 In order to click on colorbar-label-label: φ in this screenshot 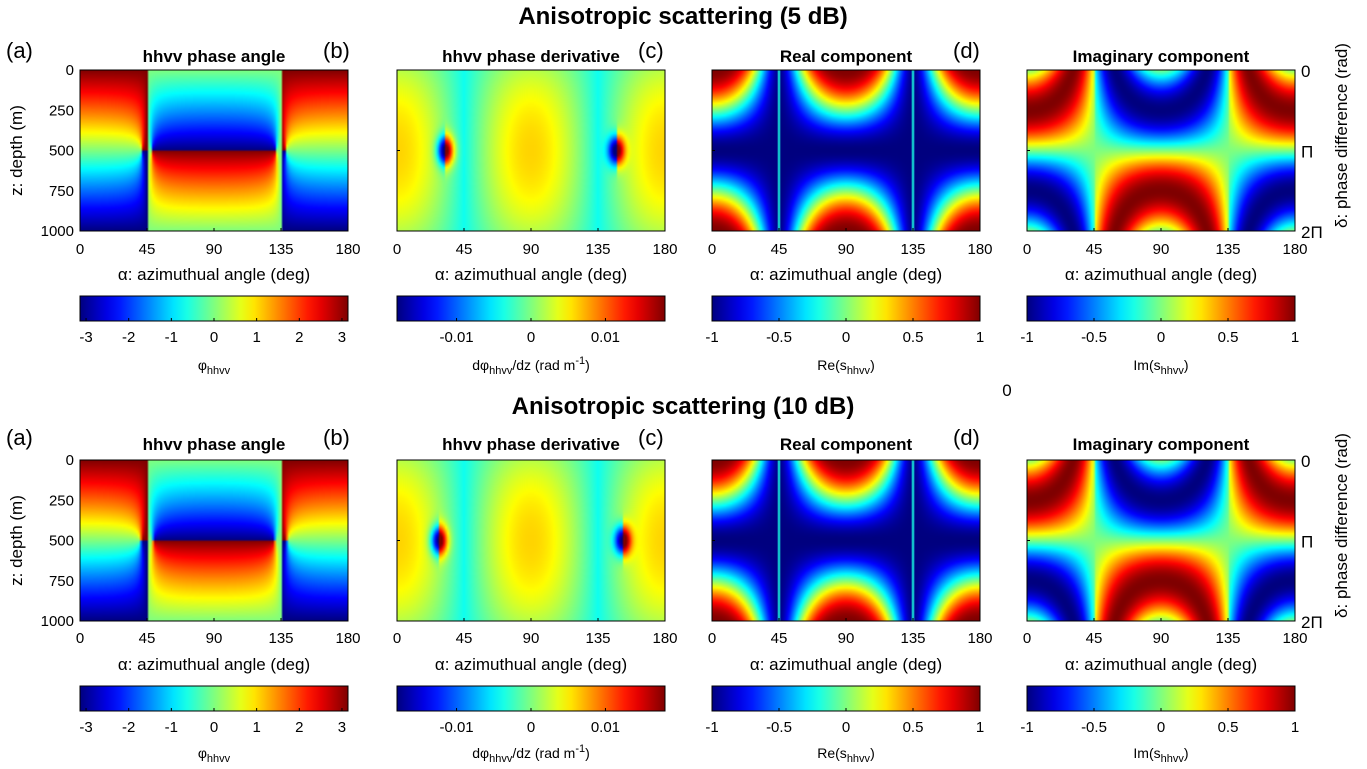, I will do `click(202, 365)`.